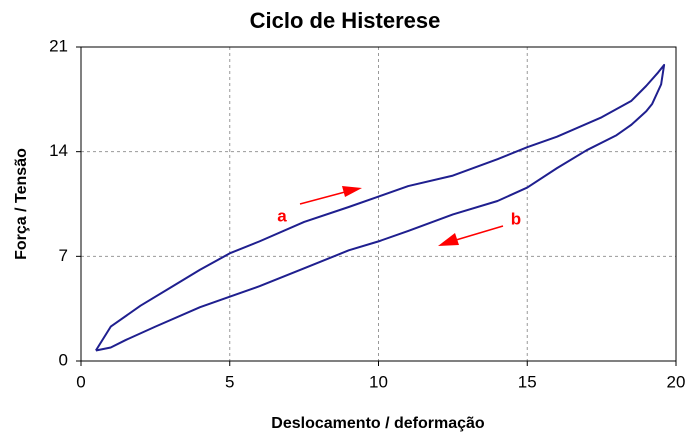  Describe the element at coordinates (63, 255) in the screenshot. I see `y-tick-label: 7` at that location.